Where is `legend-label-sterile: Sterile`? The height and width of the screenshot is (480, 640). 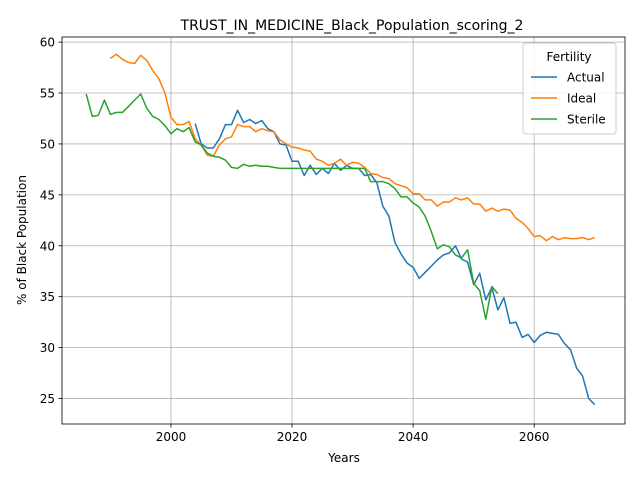 legend-label-sterile: Sterile is located at coordinates (586, 120).